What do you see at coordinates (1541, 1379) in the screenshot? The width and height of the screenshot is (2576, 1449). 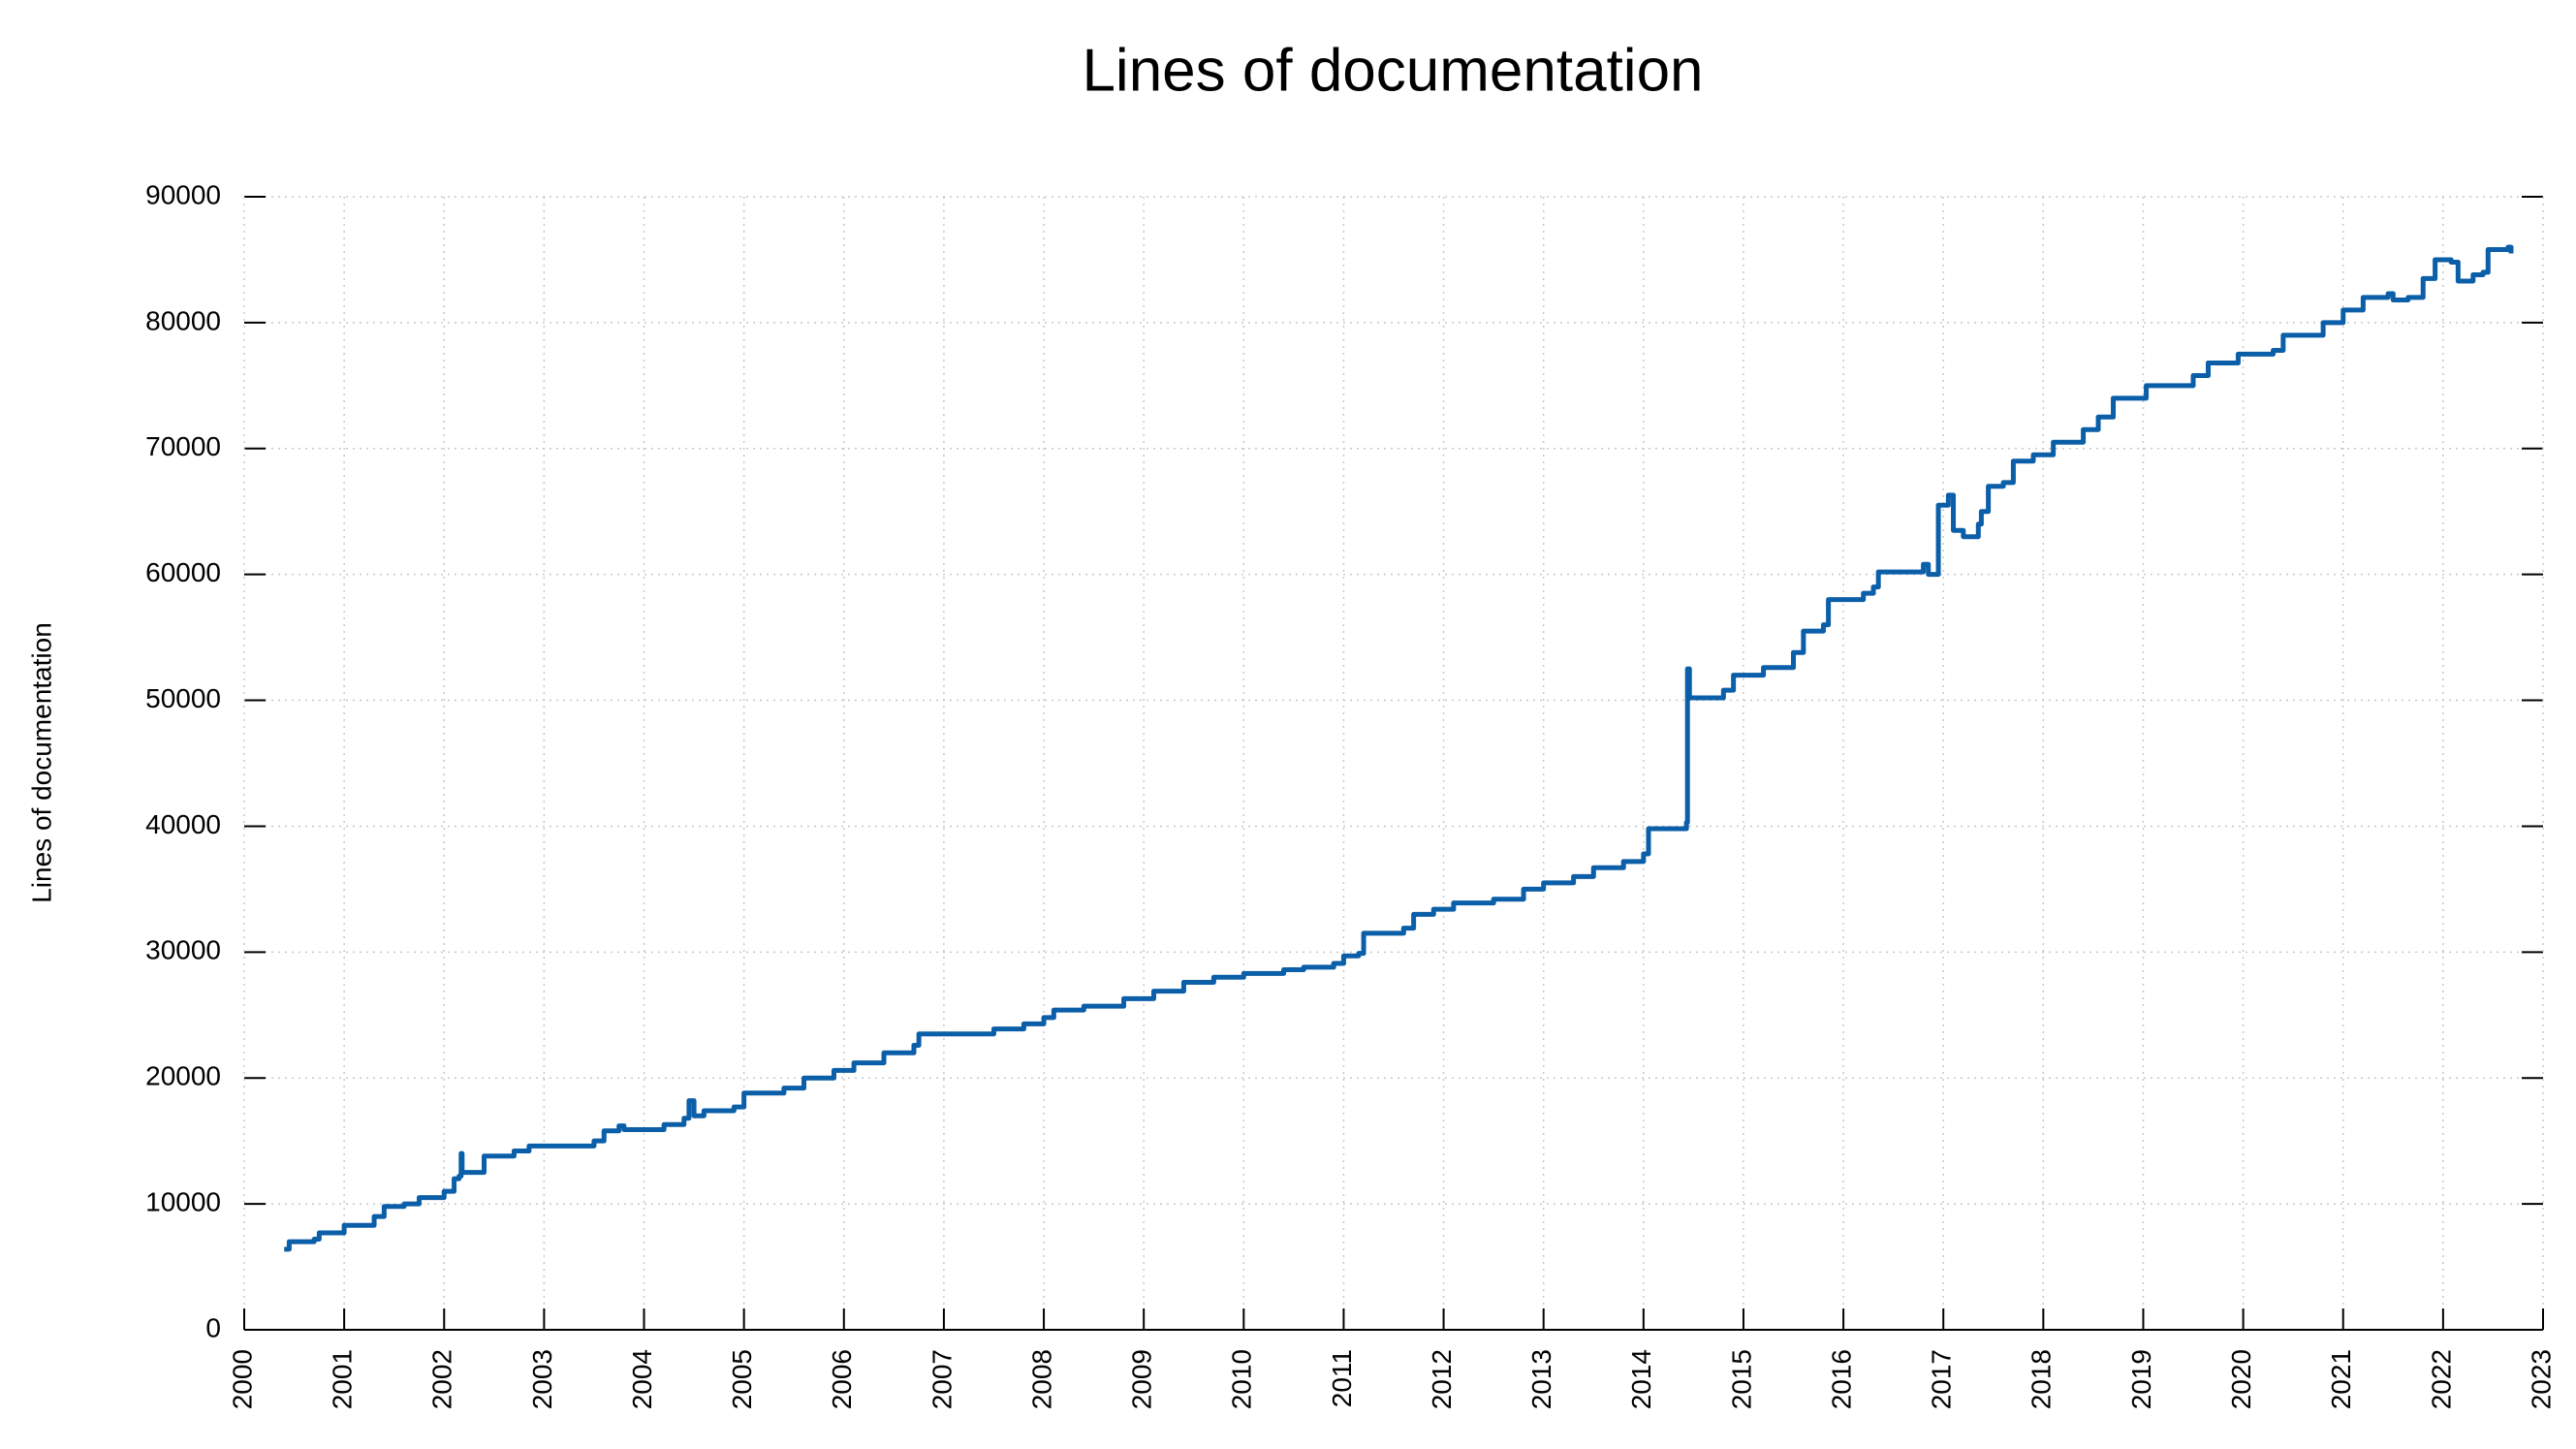 I see `x-tick-label: 2013` at bounding box center [1541, 1379].